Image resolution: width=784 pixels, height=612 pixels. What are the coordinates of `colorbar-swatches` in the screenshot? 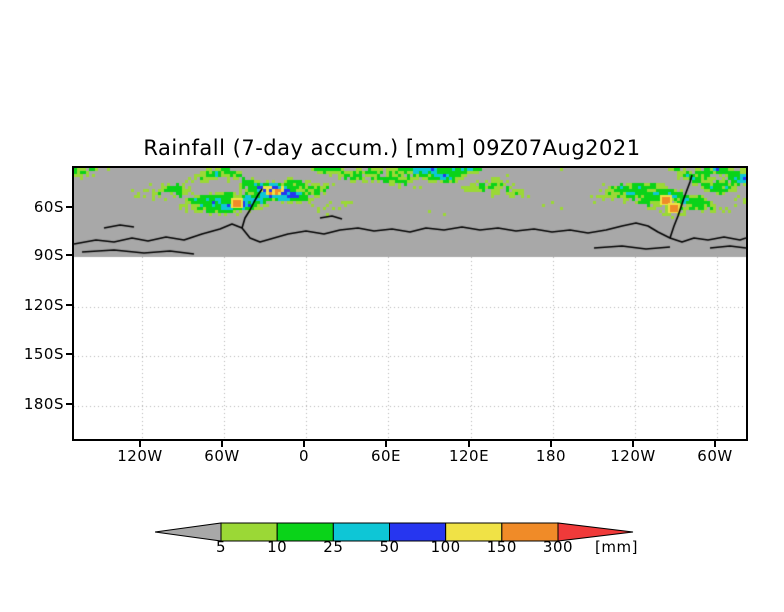 It's located at (394, 532).